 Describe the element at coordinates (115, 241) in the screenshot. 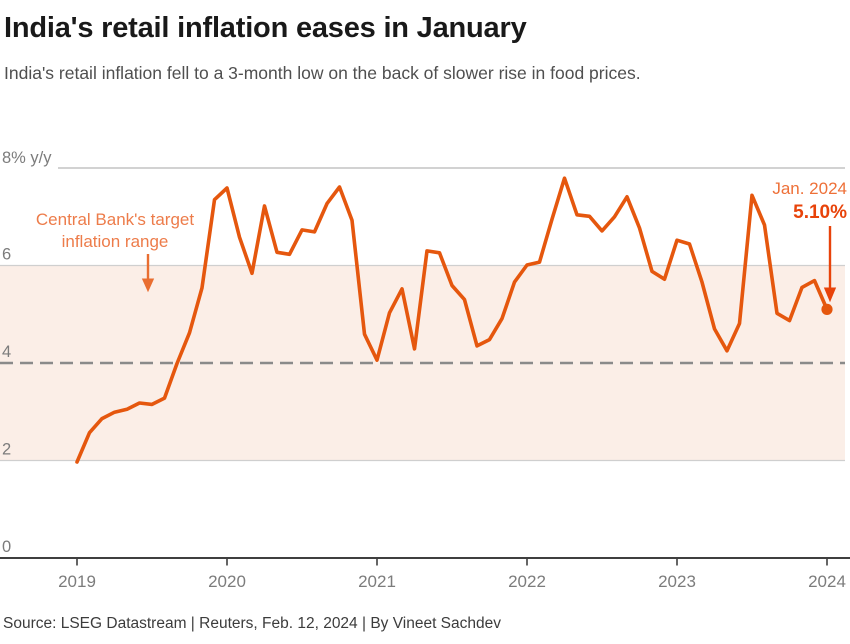

I see `target-range-label-line2: inflation range` at that location.